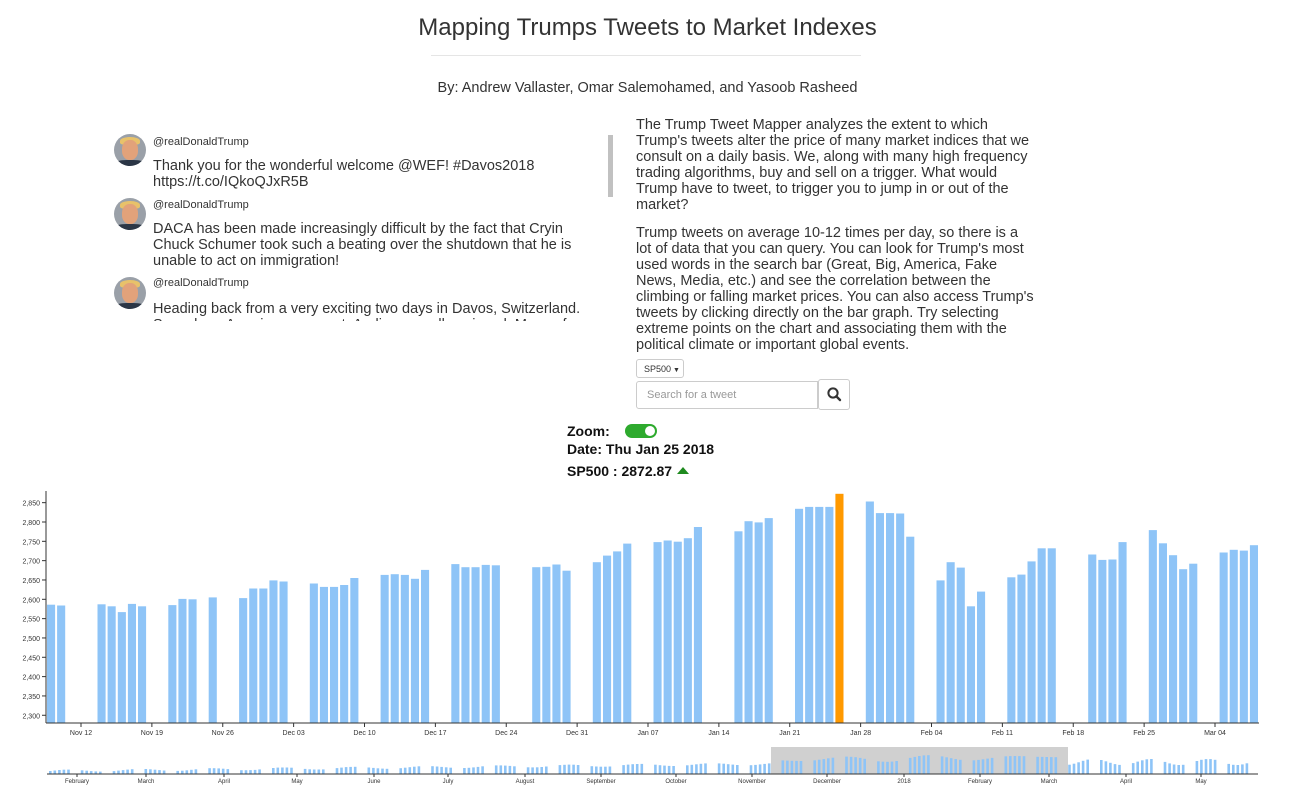 The width and height of the screenshot is (1295, 799). I want to click on zoom-toggle, so click(641, 431).